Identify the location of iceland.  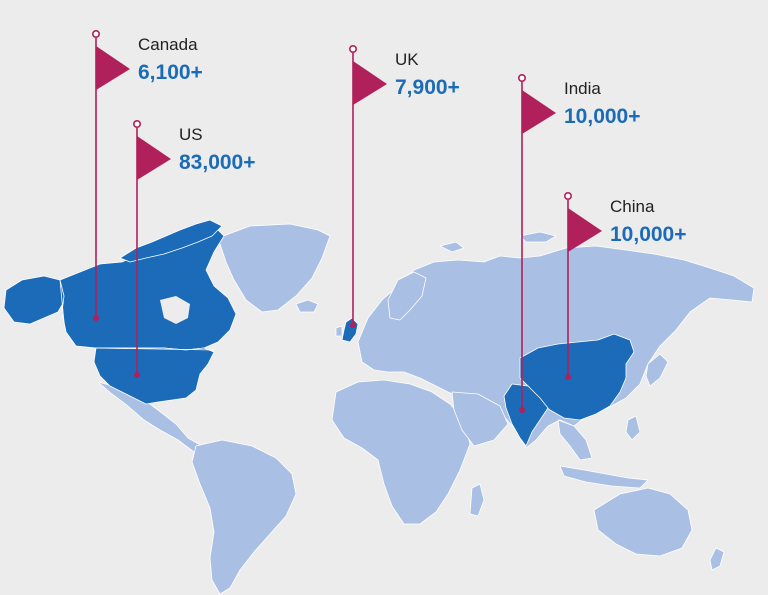
(307, 306).